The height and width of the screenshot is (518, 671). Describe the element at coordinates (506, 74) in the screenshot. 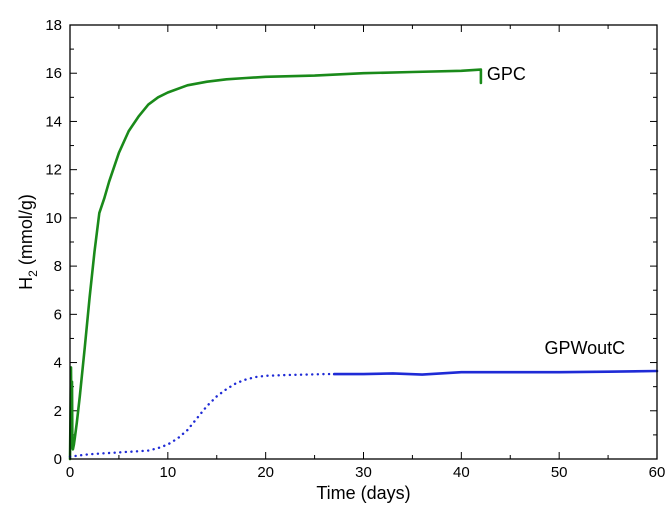

I see `series-label-gpc: GPC` at that location.